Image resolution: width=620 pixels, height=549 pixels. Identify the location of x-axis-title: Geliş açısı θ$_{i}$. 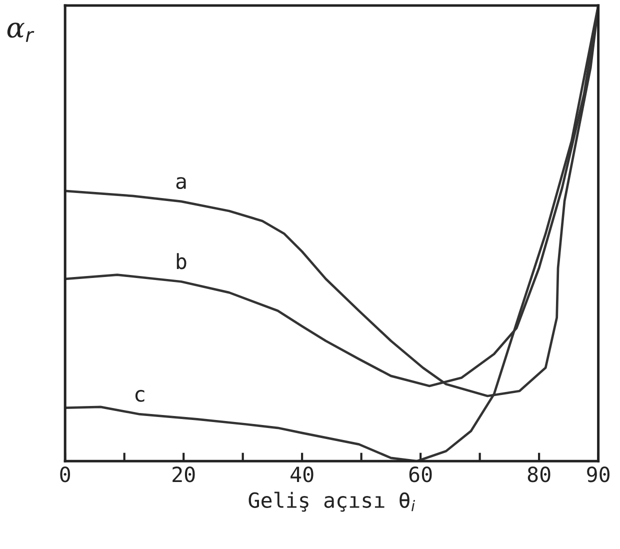
(331, 502).